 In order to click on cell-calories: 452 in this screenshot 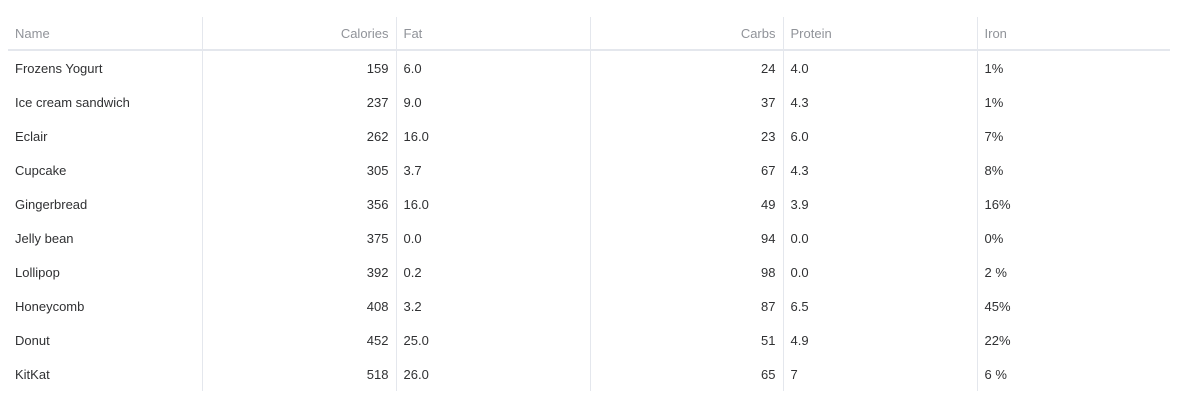, I will do `click(299, 340)`.